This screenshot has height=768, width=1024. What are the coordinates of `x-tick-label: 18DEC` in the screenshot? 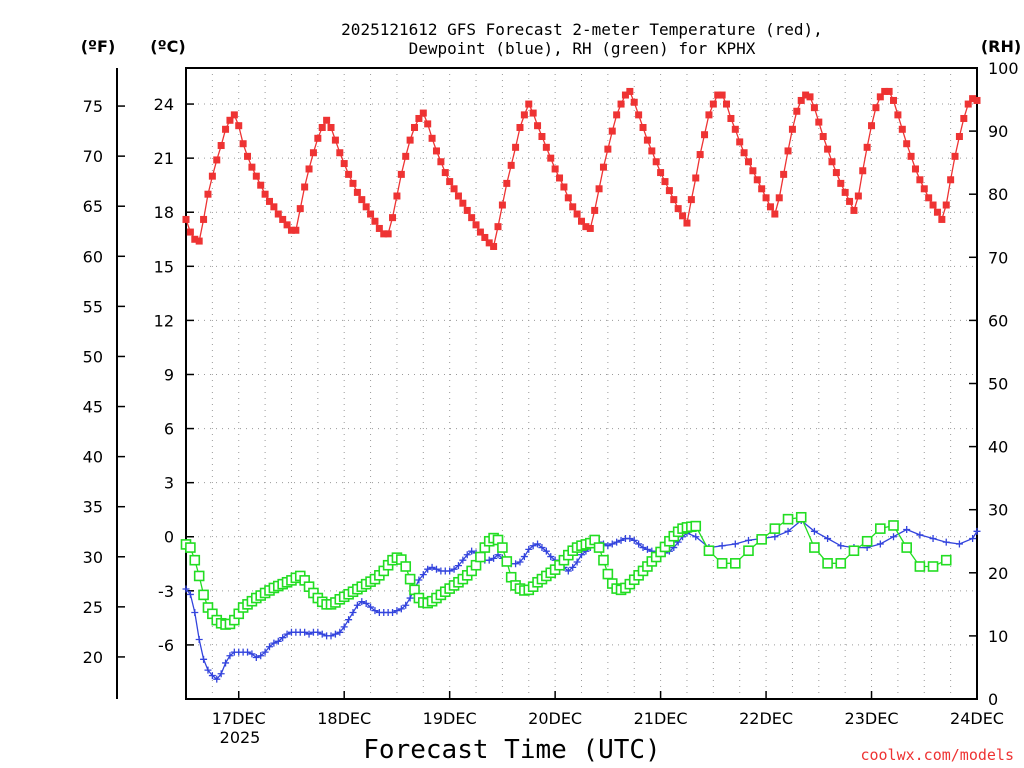 It's located at (344, 718).